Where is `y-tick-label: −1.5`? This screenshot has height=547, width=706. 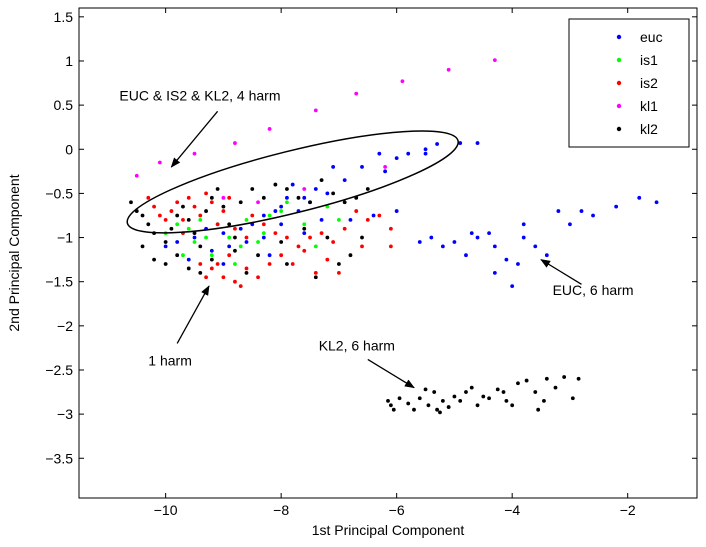
y-tick-label: −1.5 is located at coordinates (59, 282).